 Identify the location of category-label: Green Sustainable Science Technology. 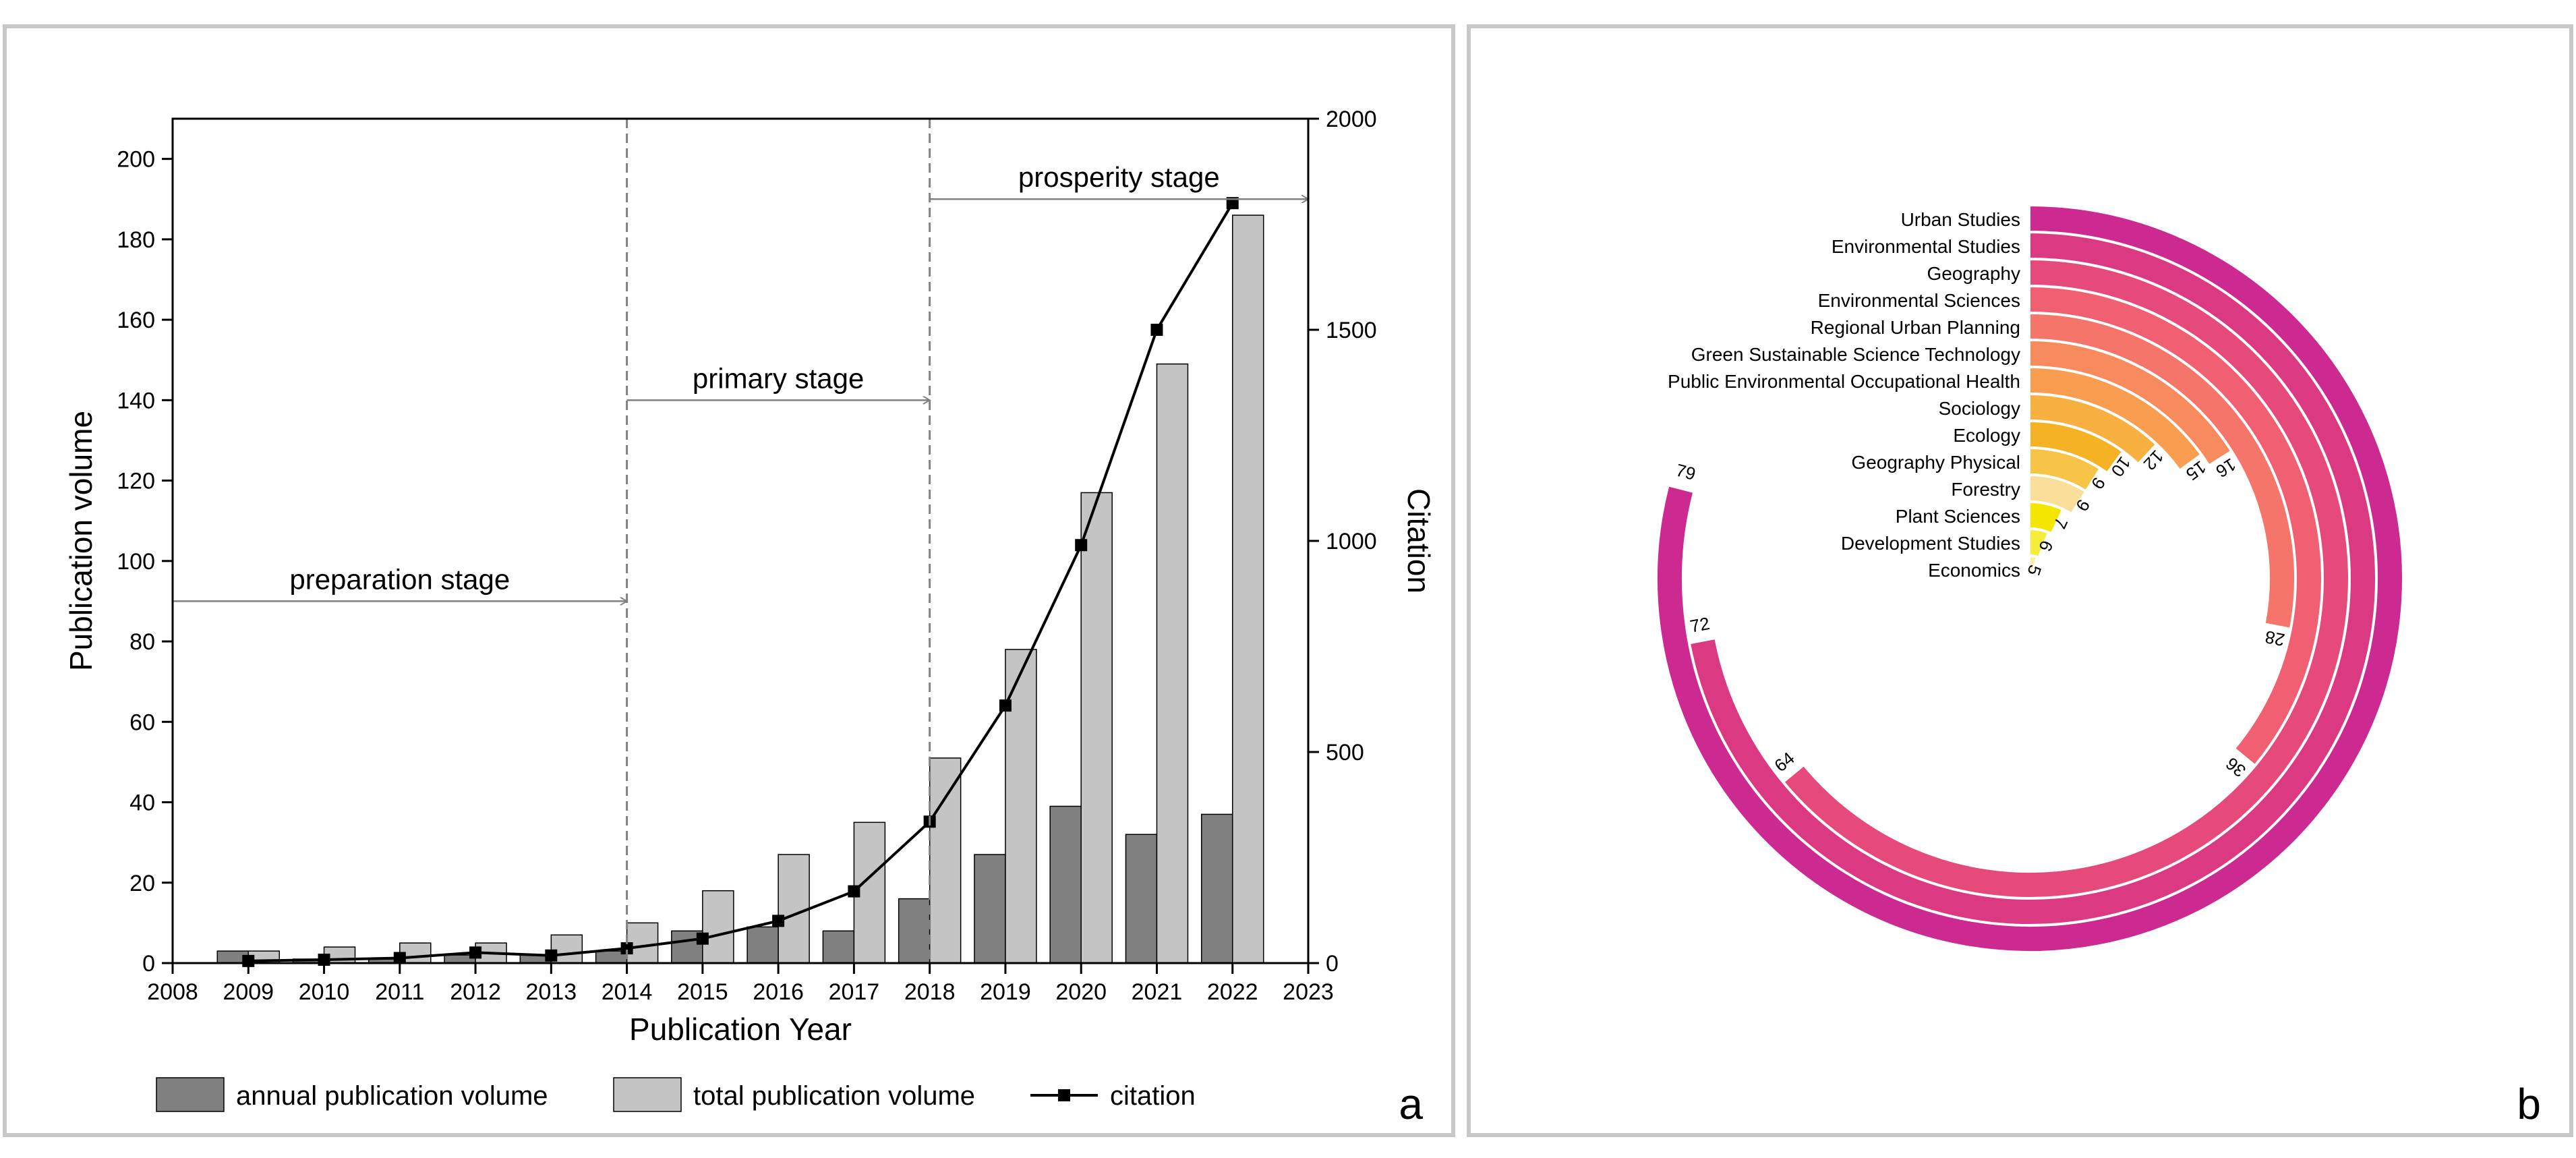
(1856, 354).